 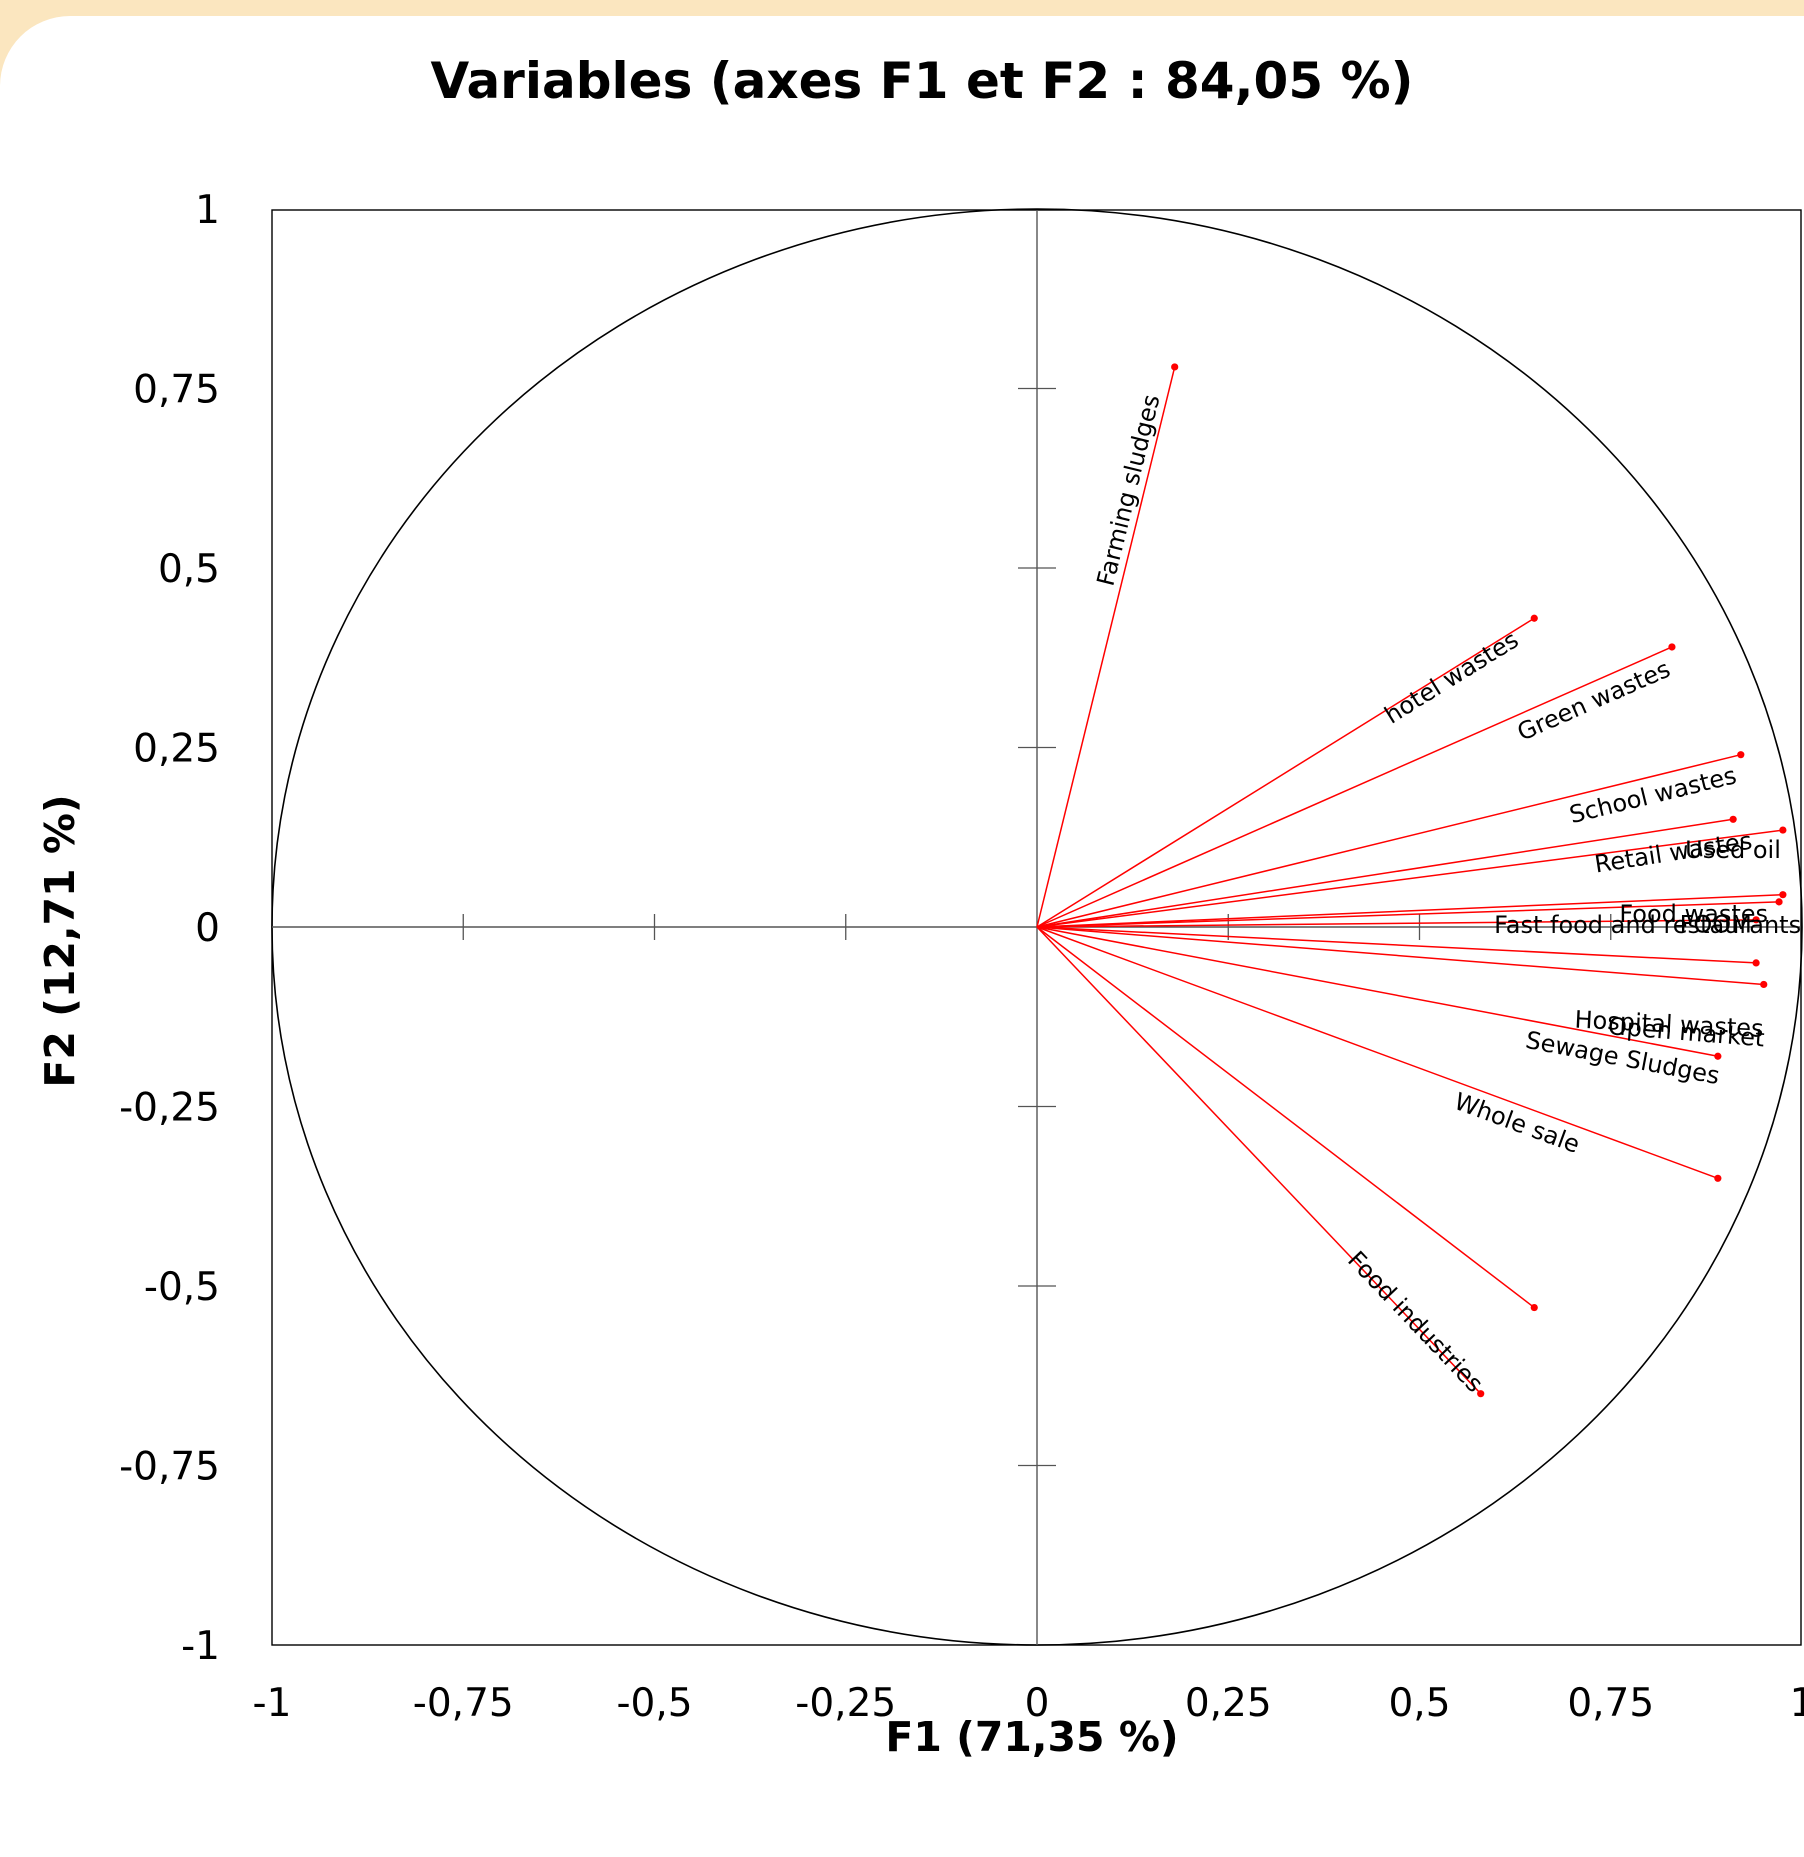 I want to click on x-tick-label: -0,25, so click(x=845, y=1703).